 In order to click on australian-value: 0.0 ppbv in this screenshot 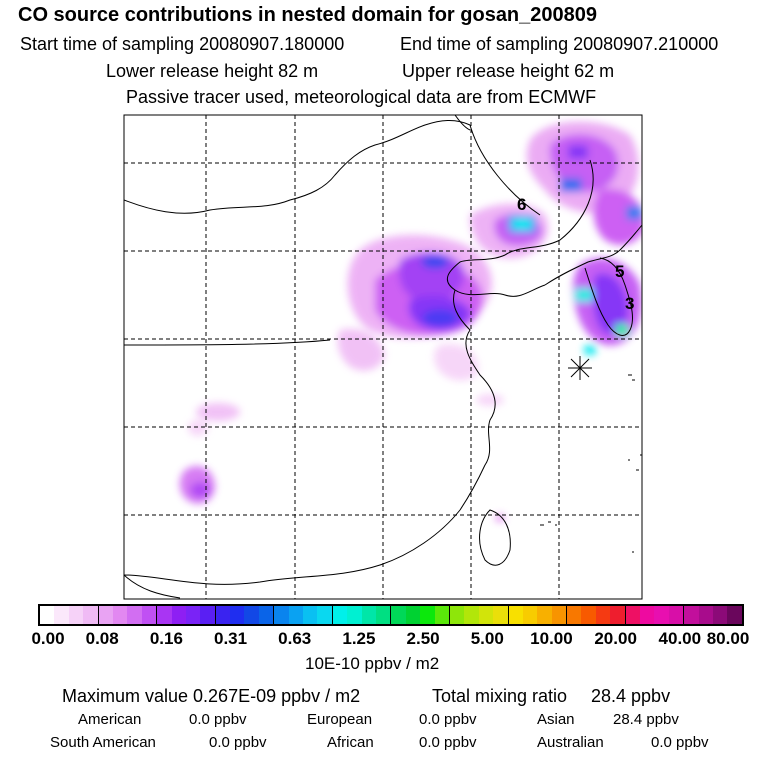, I will do `click(680, 742)`.